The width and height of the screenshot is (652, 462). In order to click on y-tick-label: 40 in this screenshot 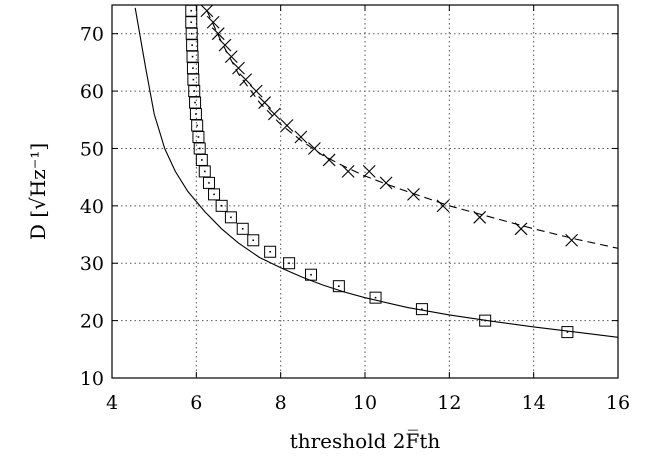, I will do `click(92, 207)`.